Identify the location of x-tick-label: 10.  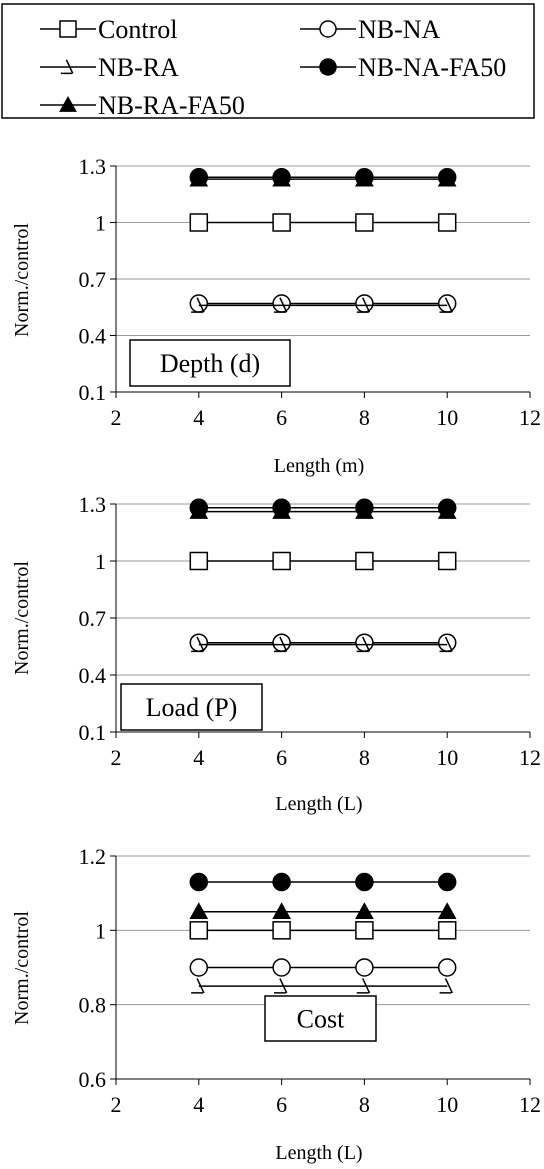
(447, 417).